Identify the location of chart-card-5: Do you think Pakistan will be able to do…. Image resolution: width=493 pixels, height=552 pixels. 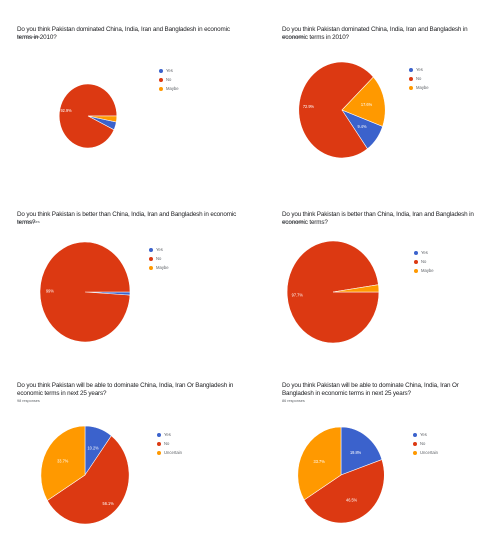
(129, 467).